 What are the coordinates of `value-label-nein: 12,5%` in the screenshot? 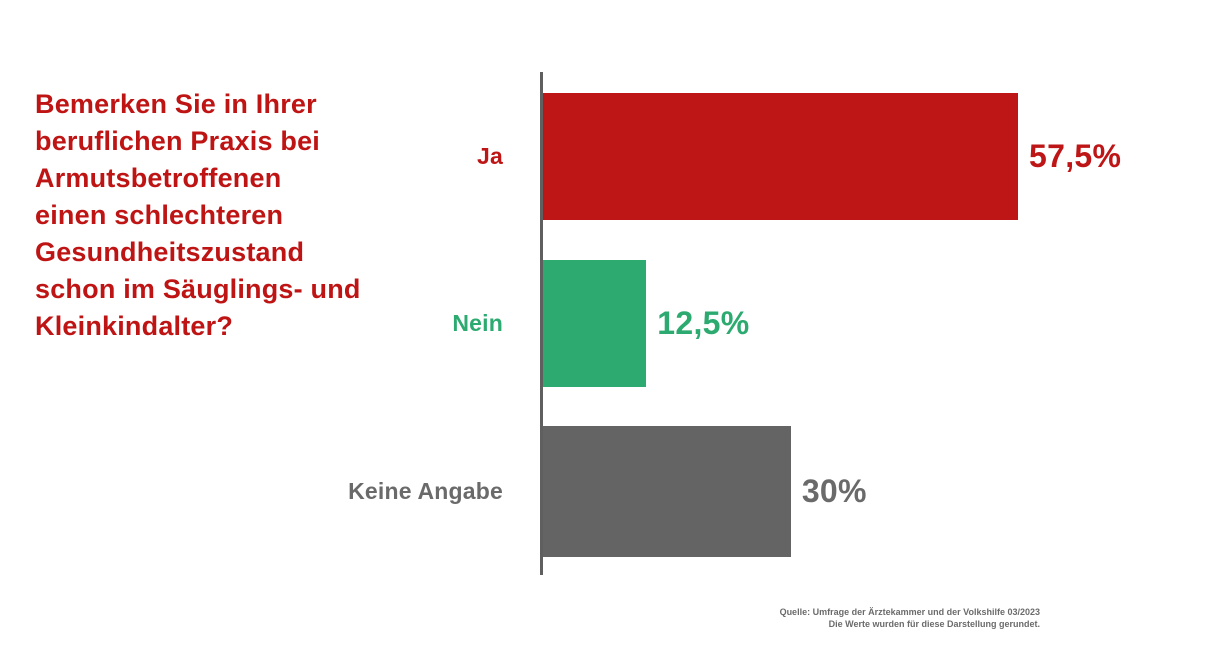 It's located at (703, 323).